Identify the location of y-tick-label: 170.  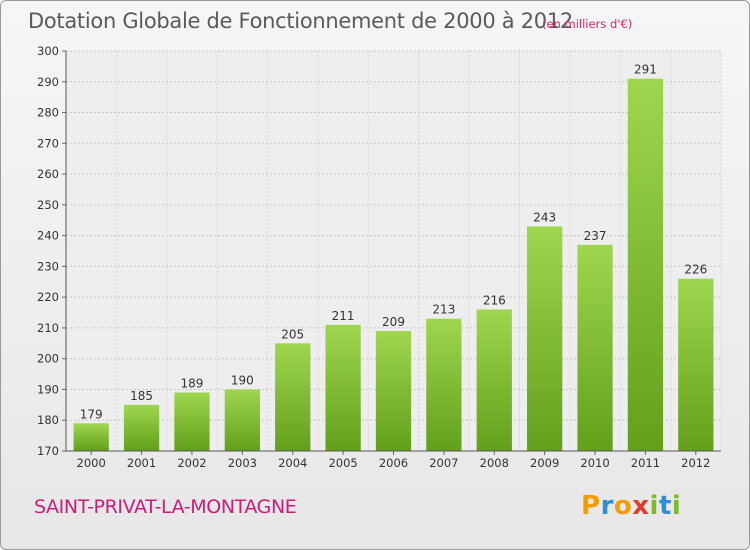
(48, 451).